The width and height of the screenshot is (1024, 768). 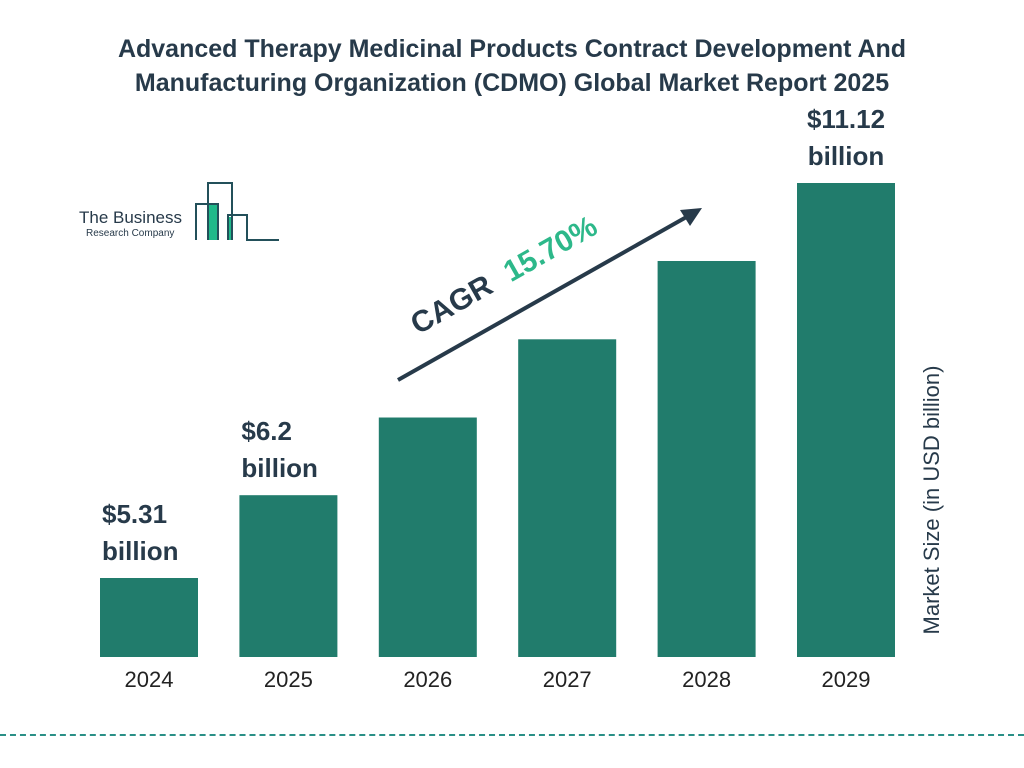 What do you see at coordinates (149, 617) in the screenshot?
I see `bar-2024` at bounding box center [149, 617].